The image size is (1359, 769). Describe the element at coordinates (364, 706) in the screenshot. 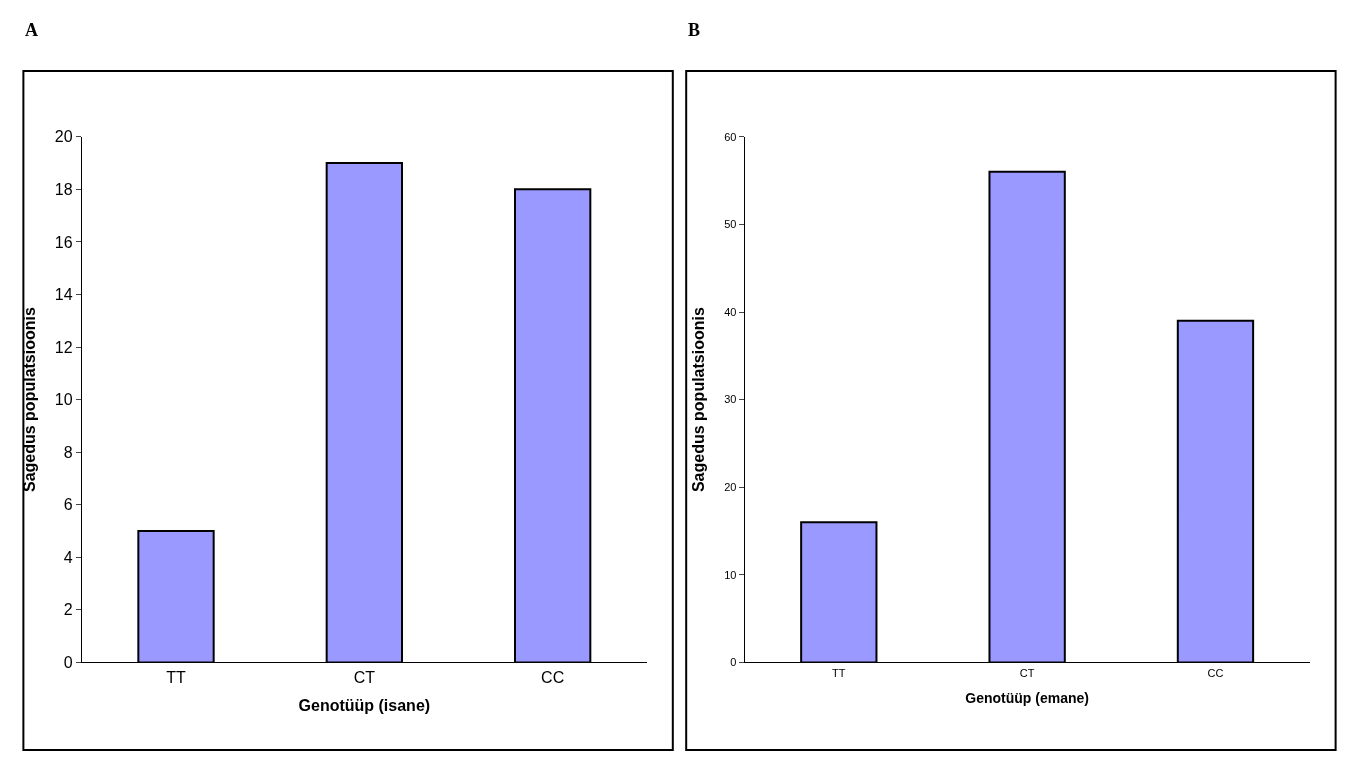

I see `x-axis-title: Genotüüp (isane)` at that location.